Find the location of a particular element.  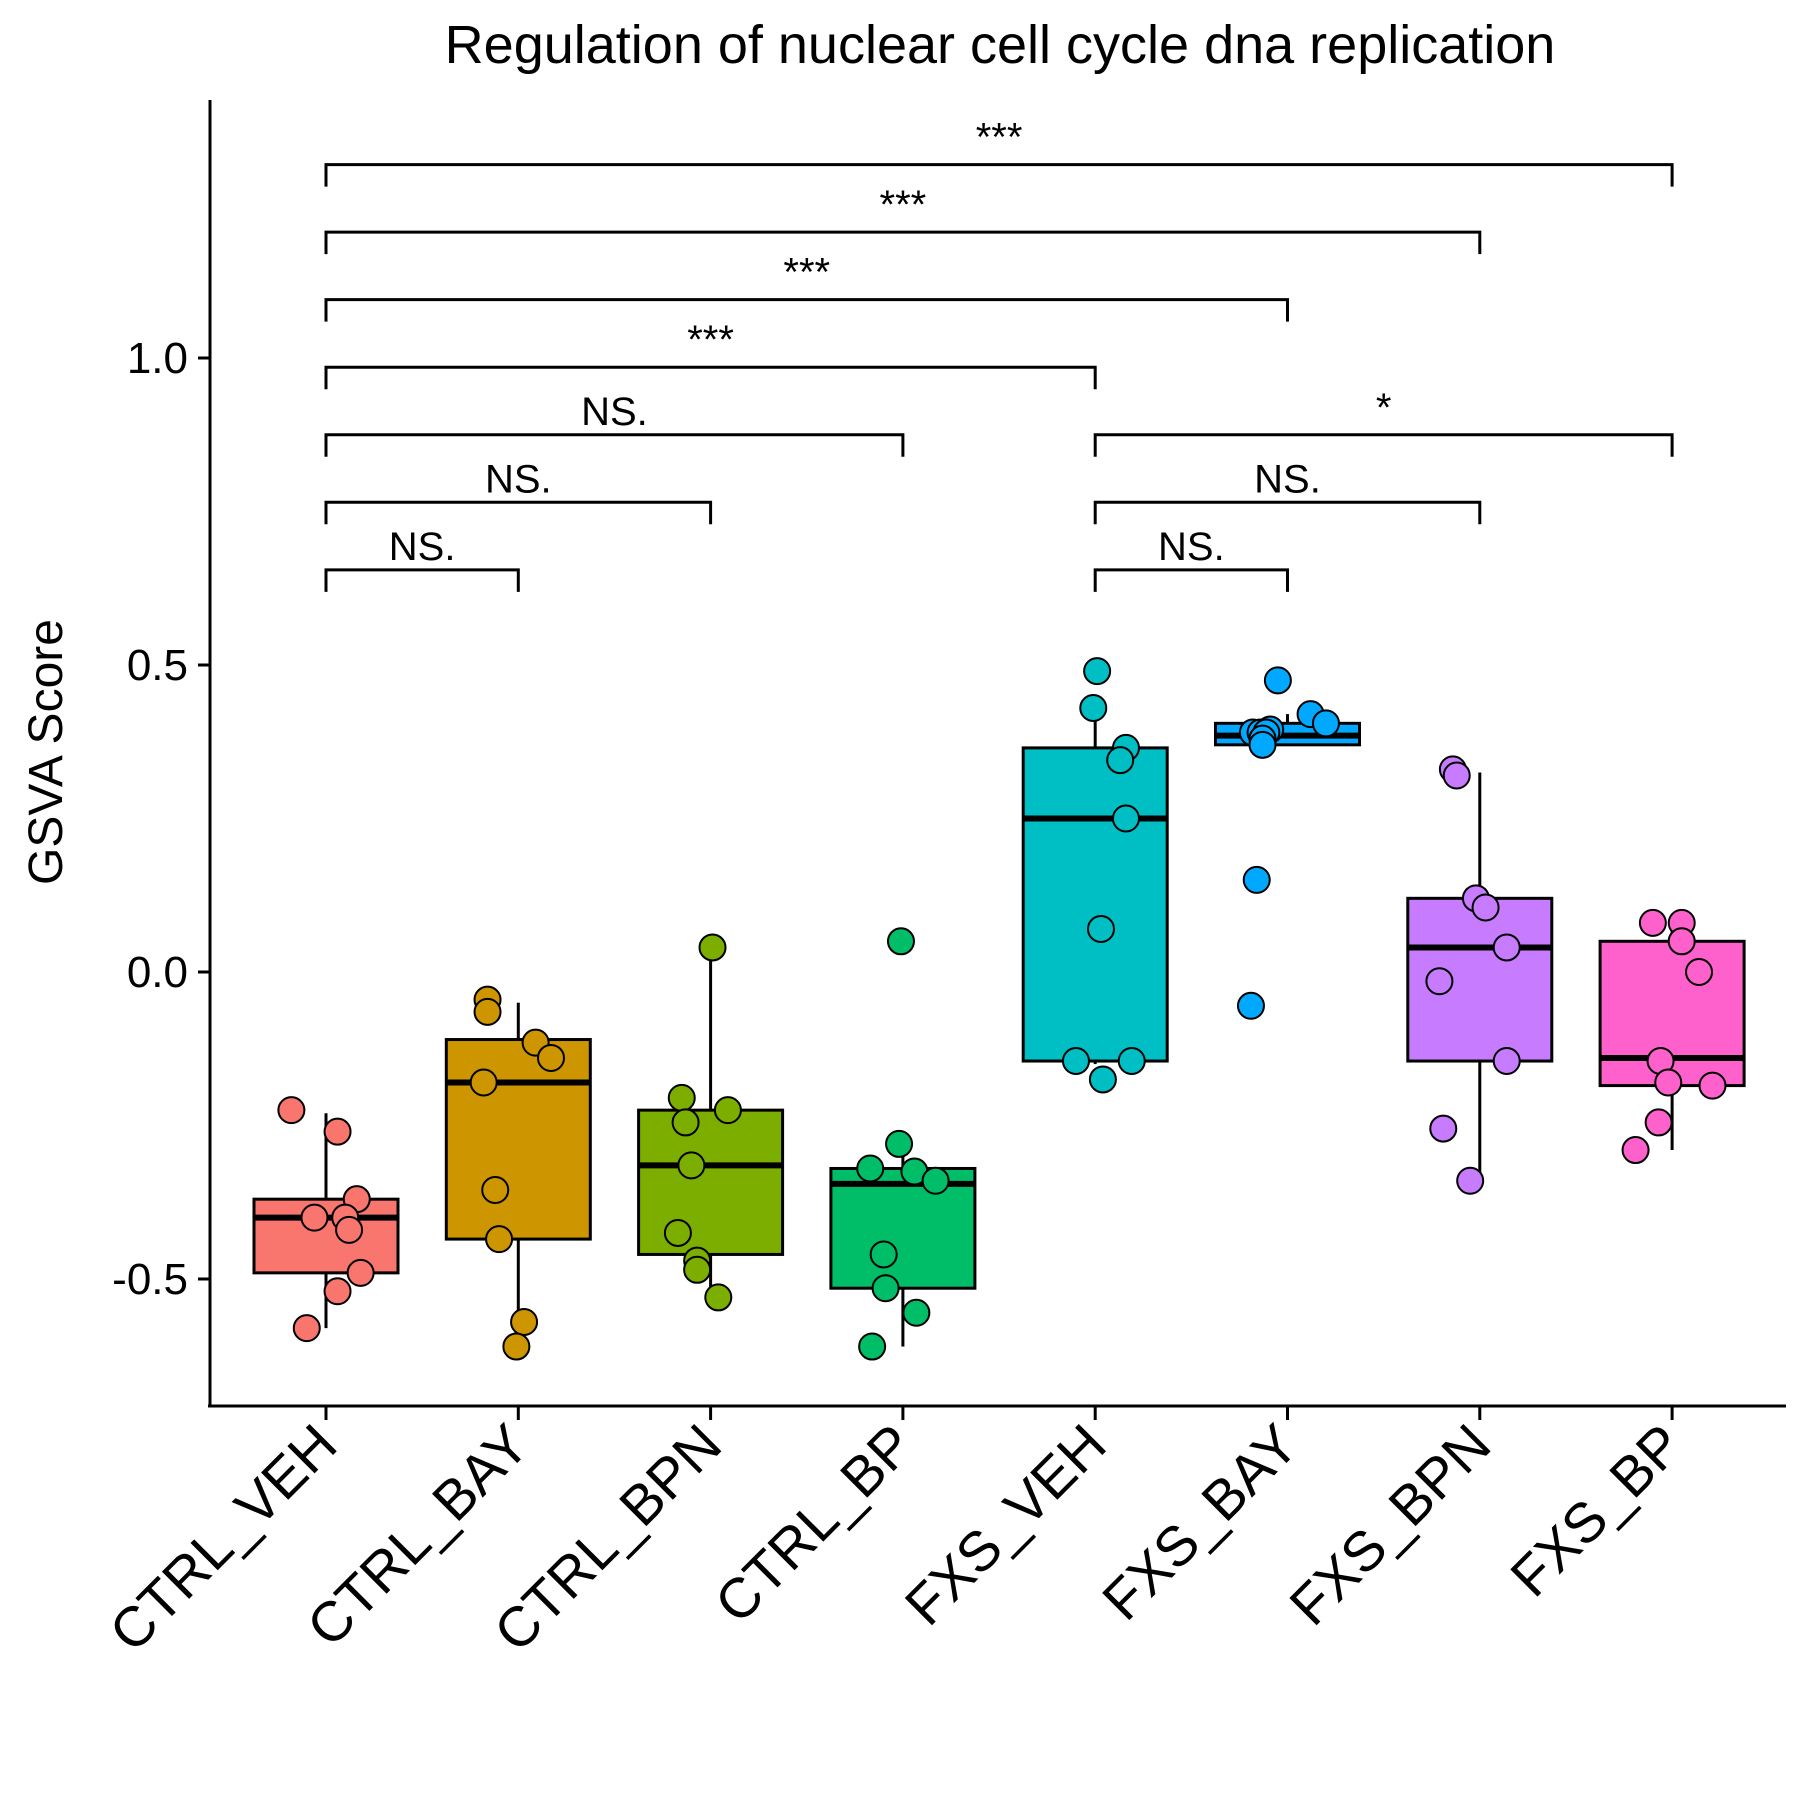

y-axis-title: GSVA Score is located at coordinates (46, 752).